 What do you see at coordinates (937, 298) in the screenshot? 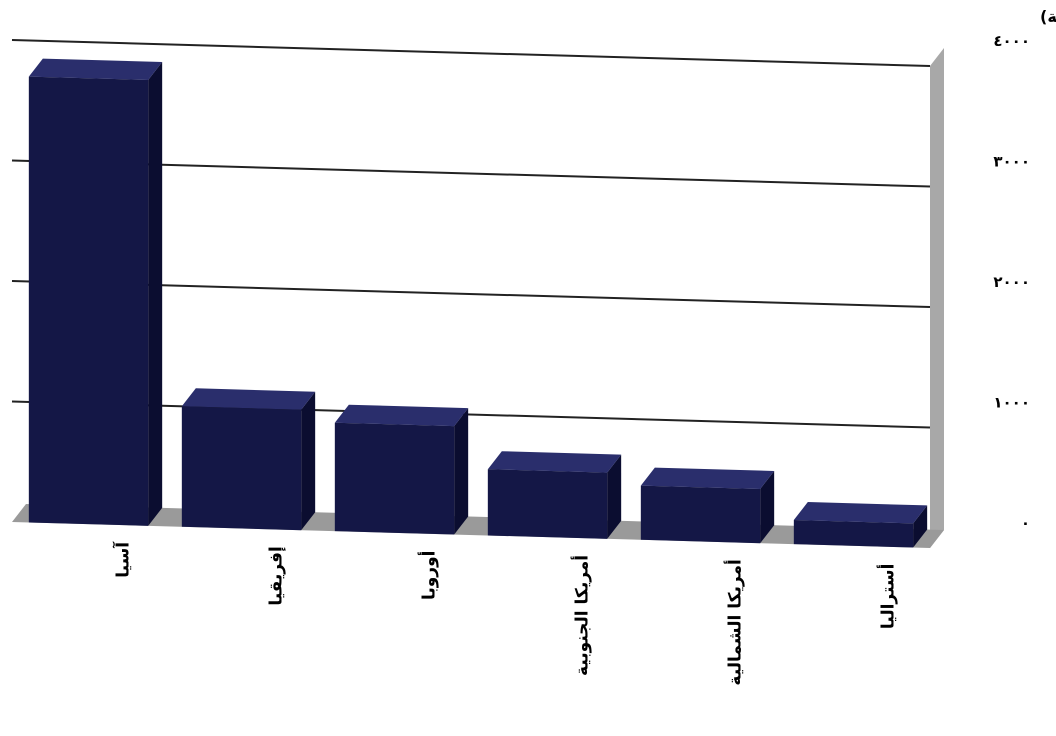
I see `chart-right-wall` at bounding box center [937, 298].